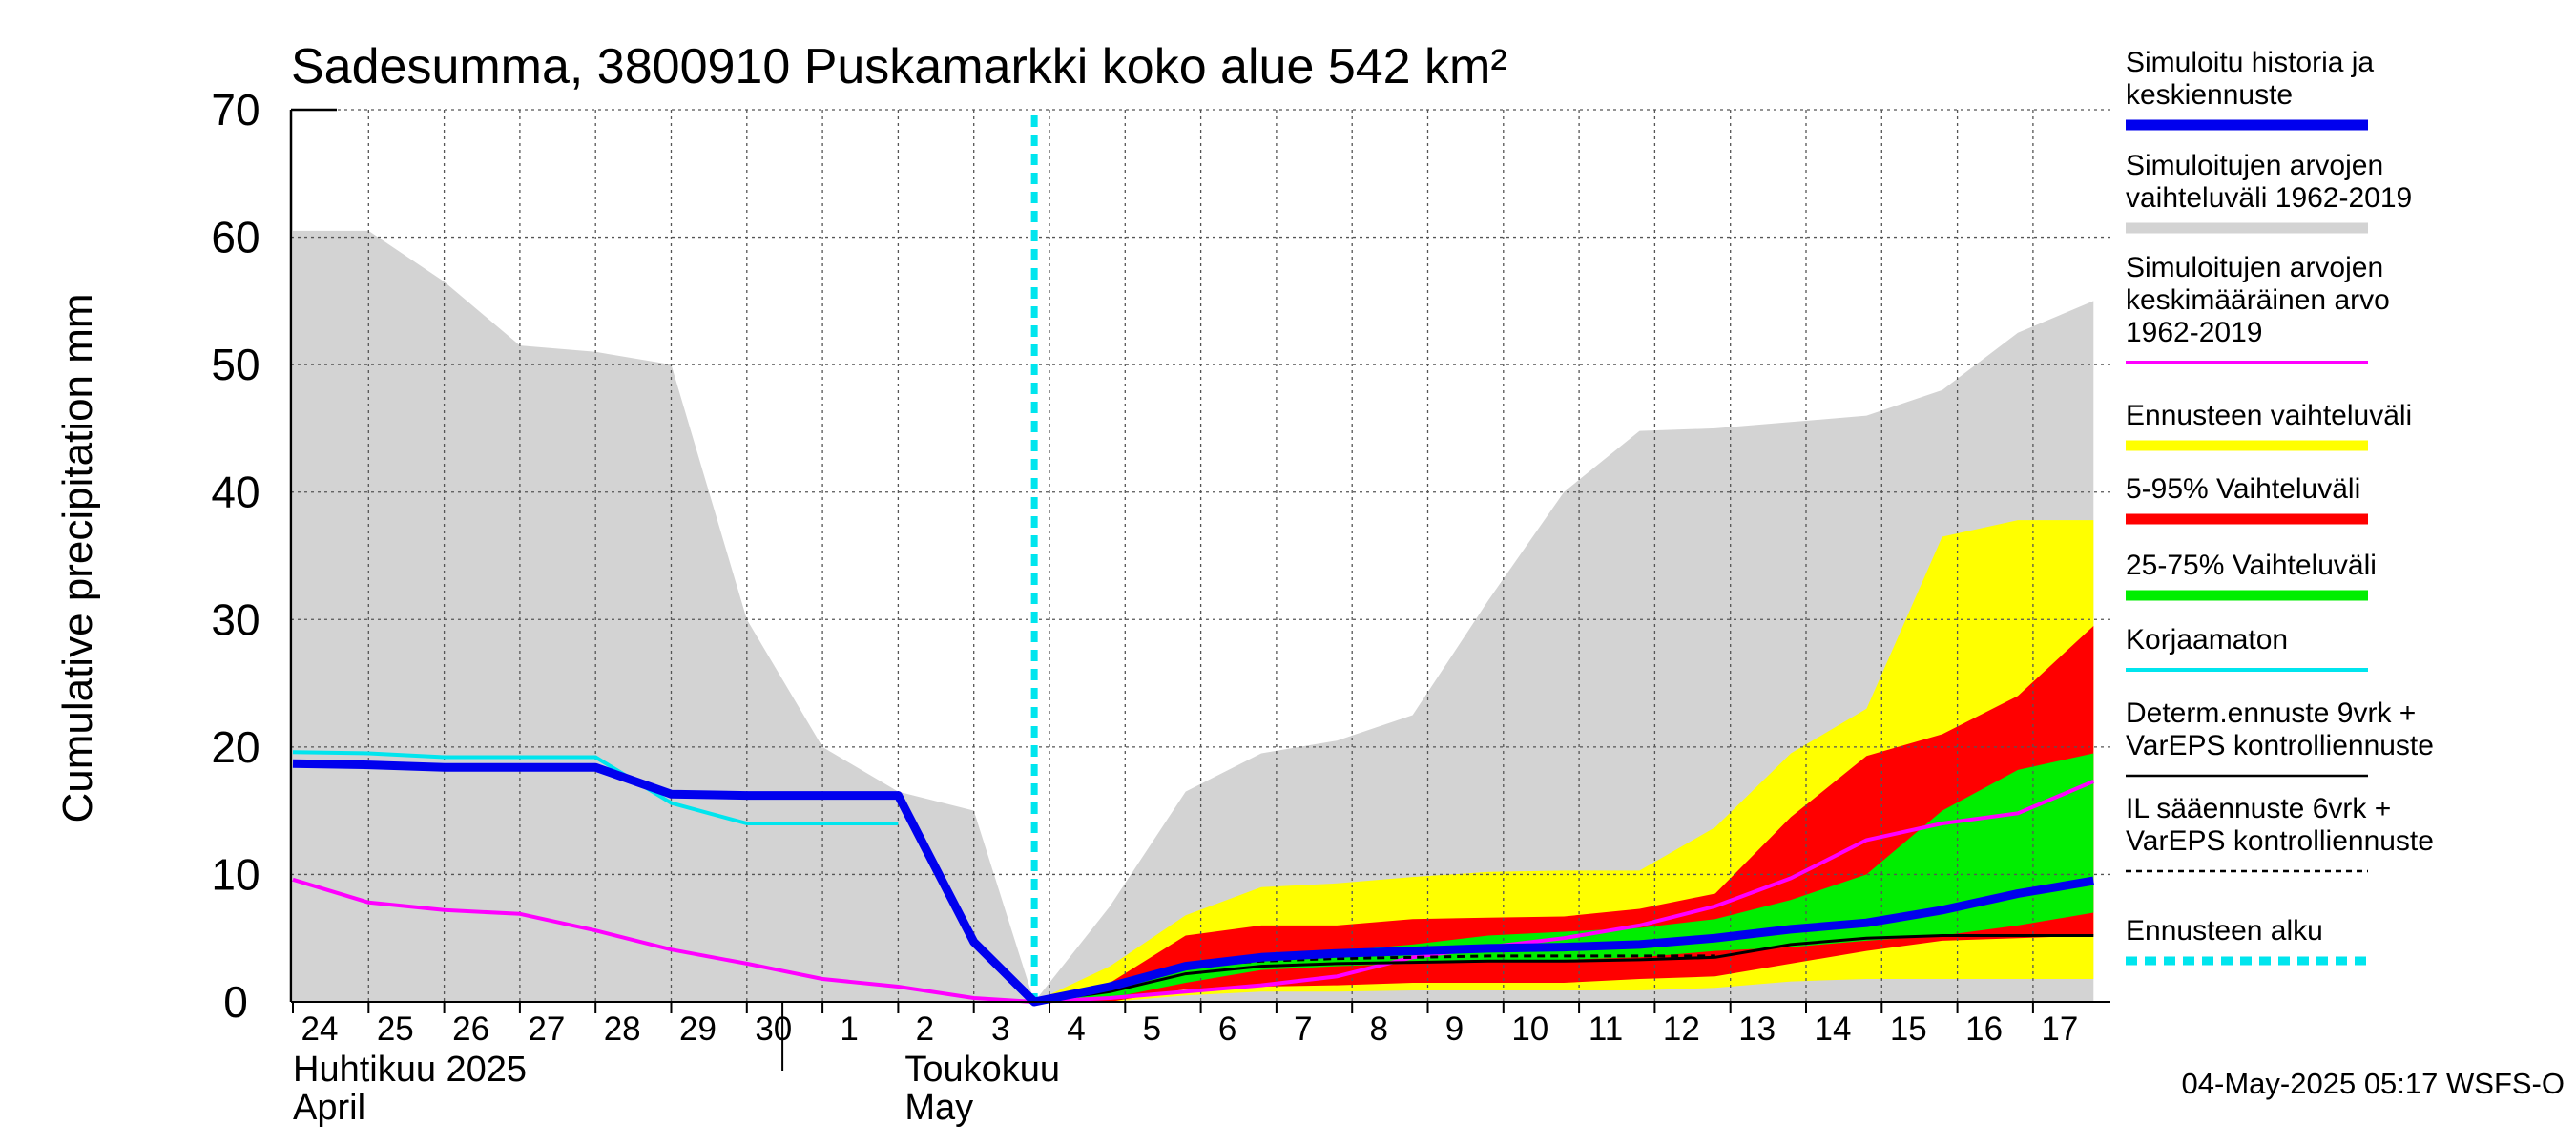 The height and width of the screenshot is (1145, 2576). Describe the element at coordinates (1564, 877) in the screenshot. I see `band-25-75-vaihteluv-li` at that location.